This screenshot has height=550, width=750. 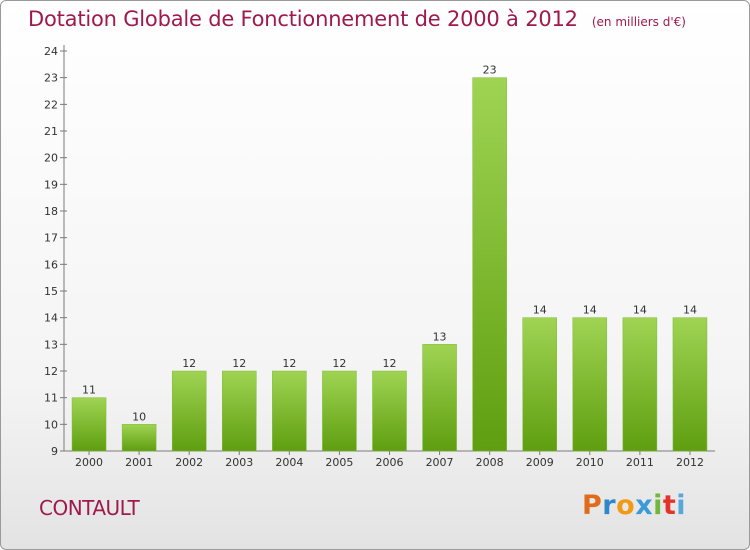 What do you see at coordinates (609, 505) in the screenshot?
I see `logo-letter: r` at bounding box center [609, 505].